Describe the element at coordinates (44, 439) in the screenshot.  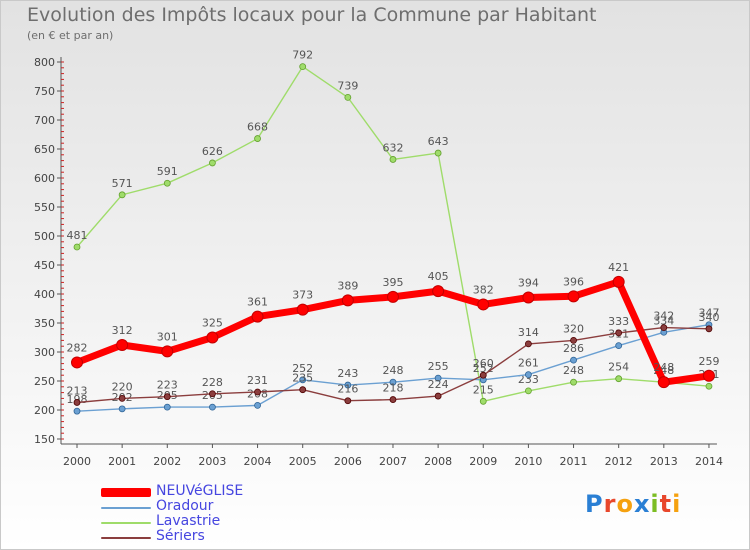
I see `y-tick-label: 150` at that location.